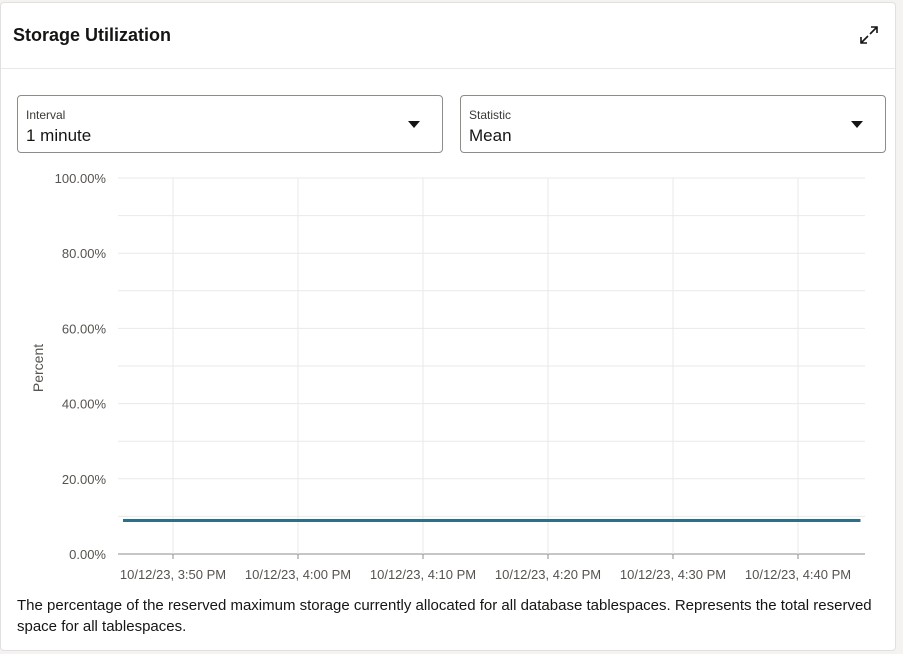  Describe the element at coordinates (81, 178) in the screenshot. I see `y-tick-label: 100.00%` at that location.